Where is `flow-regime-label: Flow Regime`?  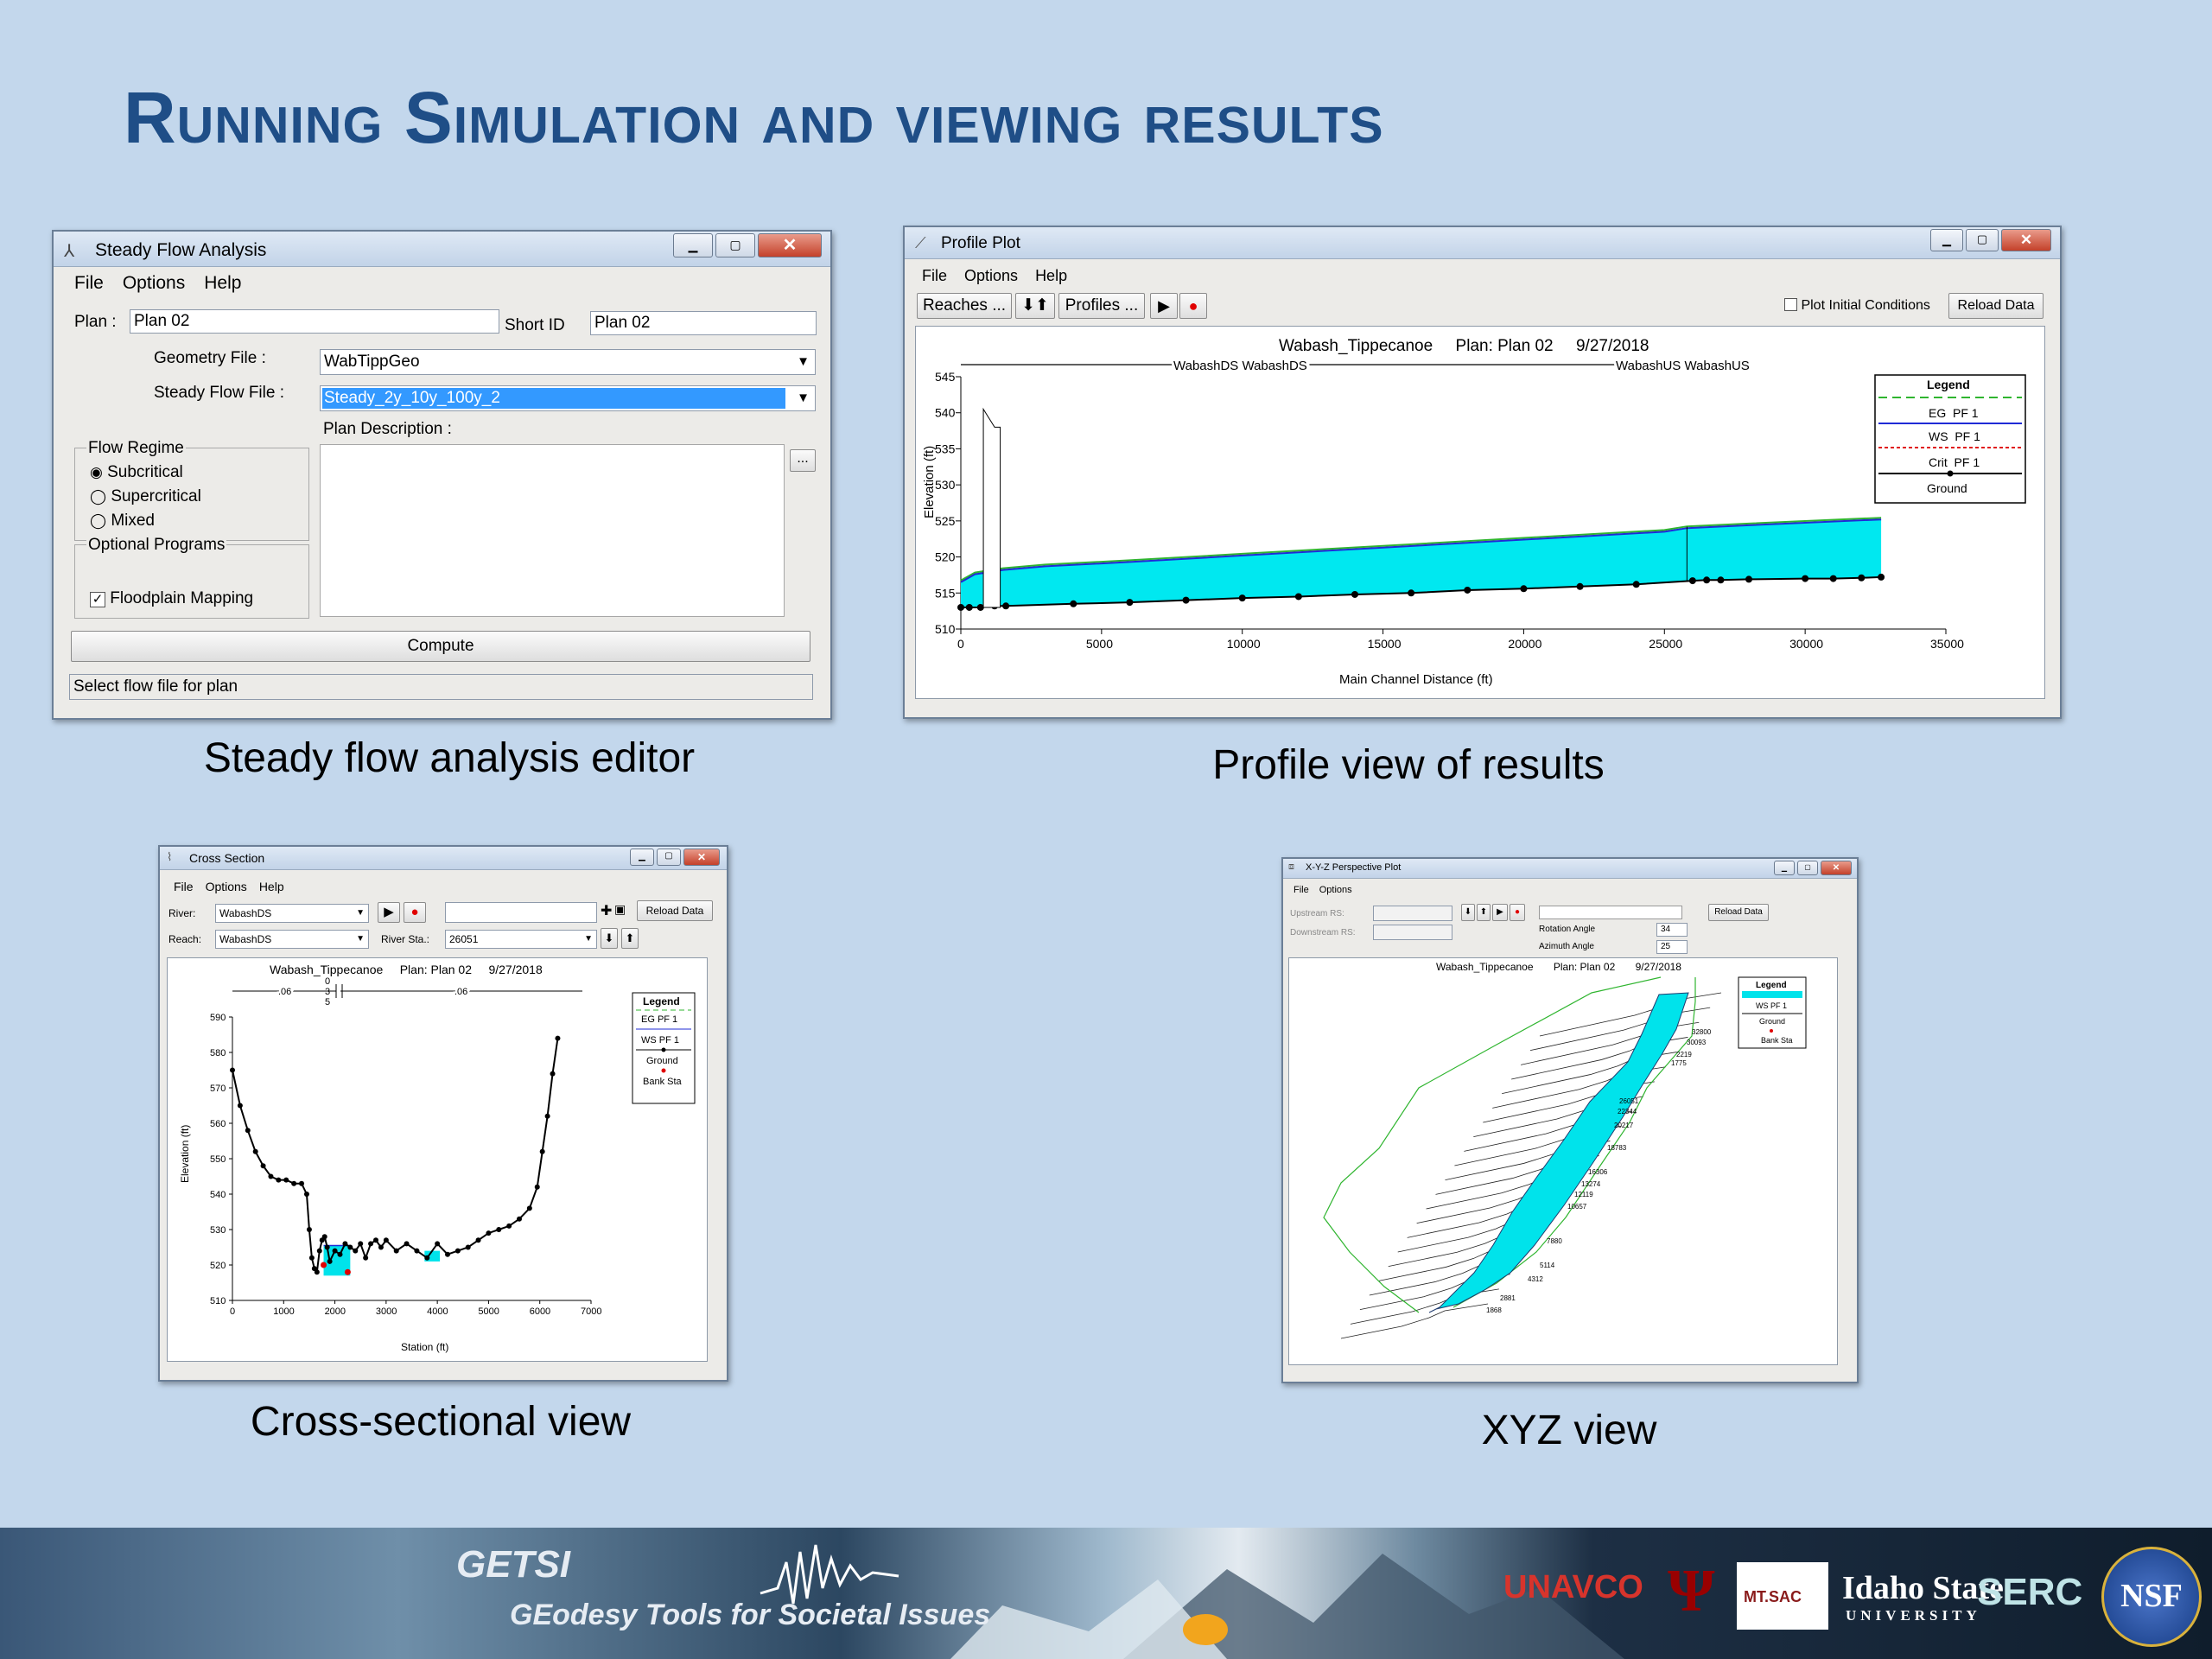 flow-regime-label: Flow Regime is located at coordinates (136, 448).